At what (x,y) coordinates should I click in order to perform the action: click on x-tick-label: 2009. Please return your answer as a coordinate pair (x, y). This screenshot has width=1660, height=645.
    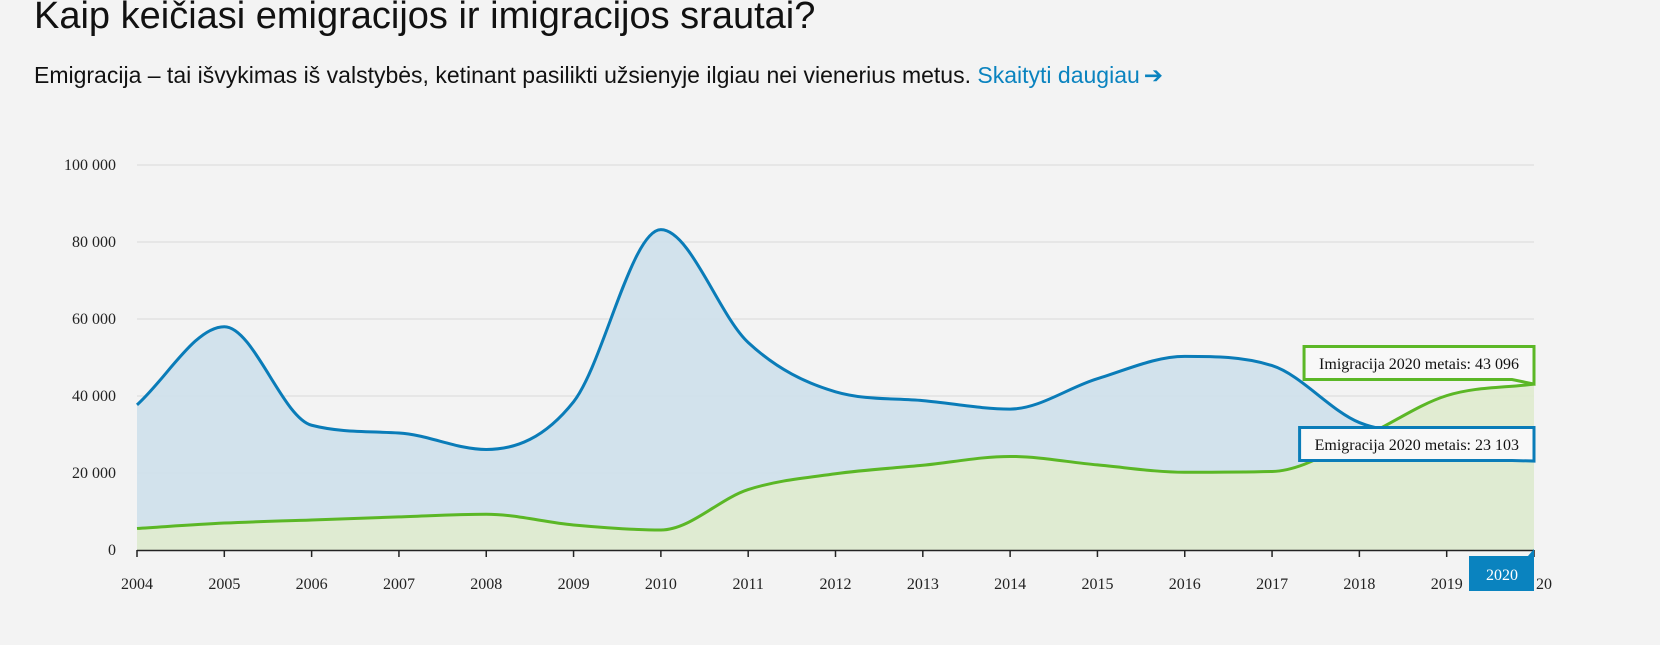
    Looking at the image, I should click on (574, 584).